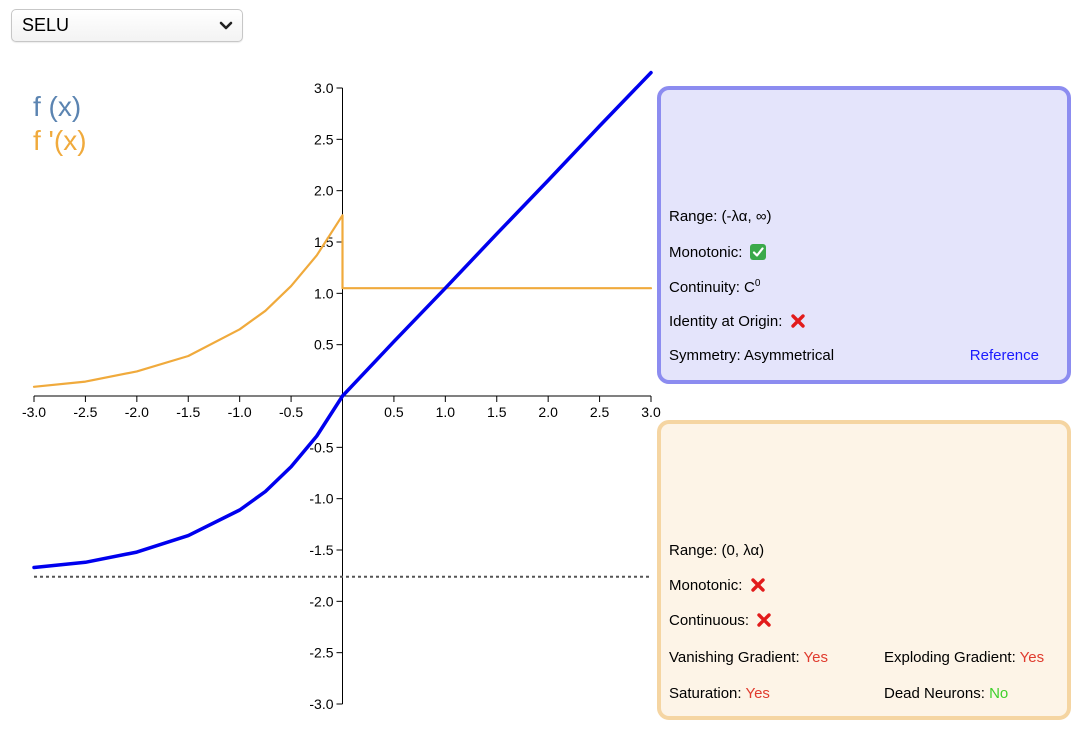 The width and height of the screenshot is (1080, 730). I want to click on y-tick-label: -3.0, so click(321, 704).